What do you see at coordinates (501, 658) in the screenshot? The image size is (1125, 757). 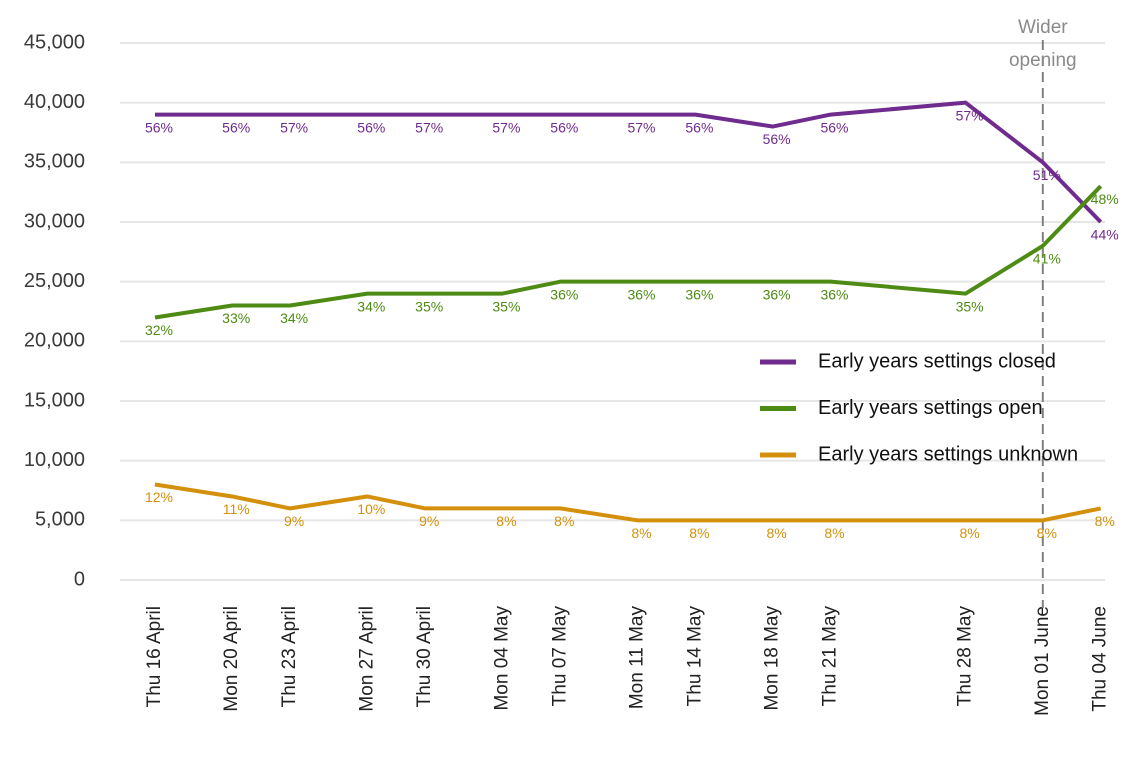 I see `x-tick-label: Mon 04 May` at bounding box center [501, 658].